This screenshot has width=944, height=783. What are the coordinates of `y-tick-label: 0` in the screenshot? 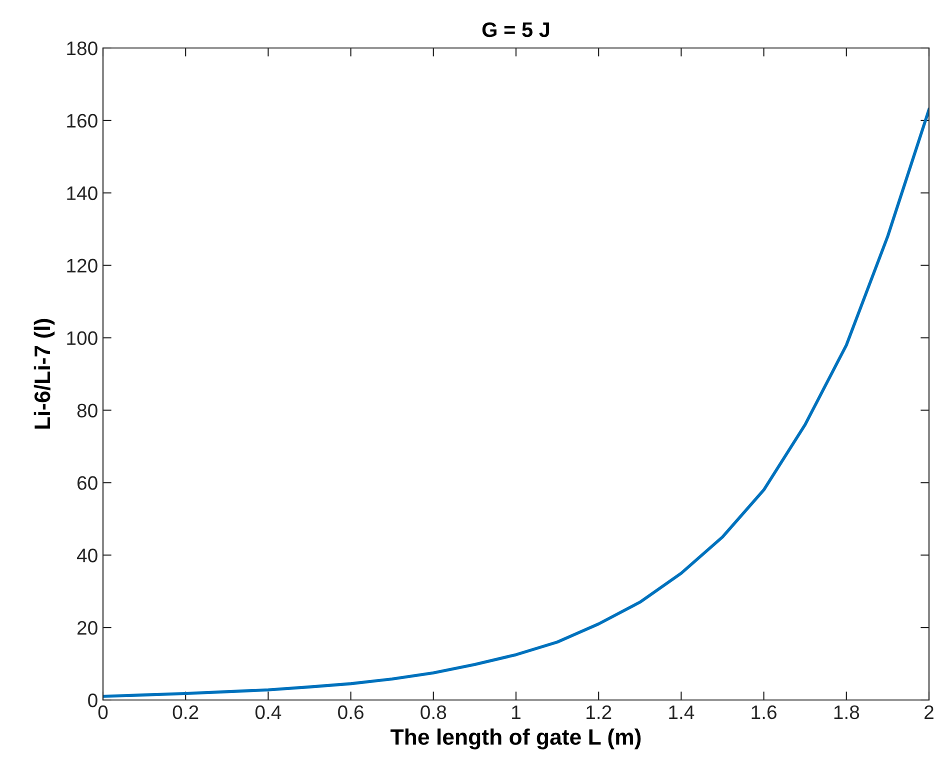 It's located at (93, 700).